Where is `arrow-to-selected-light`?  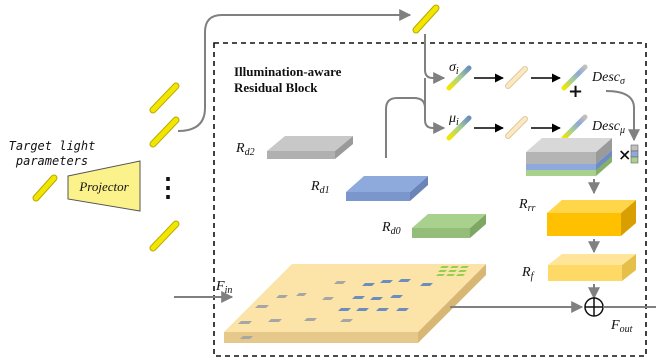 arrow-to-selected-light is located at coordinates (294, 70).